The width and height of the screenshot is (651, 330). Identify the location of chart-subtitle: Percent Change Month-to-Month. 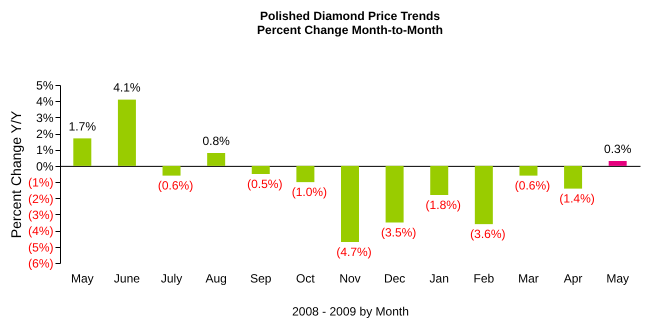
(350, 30).